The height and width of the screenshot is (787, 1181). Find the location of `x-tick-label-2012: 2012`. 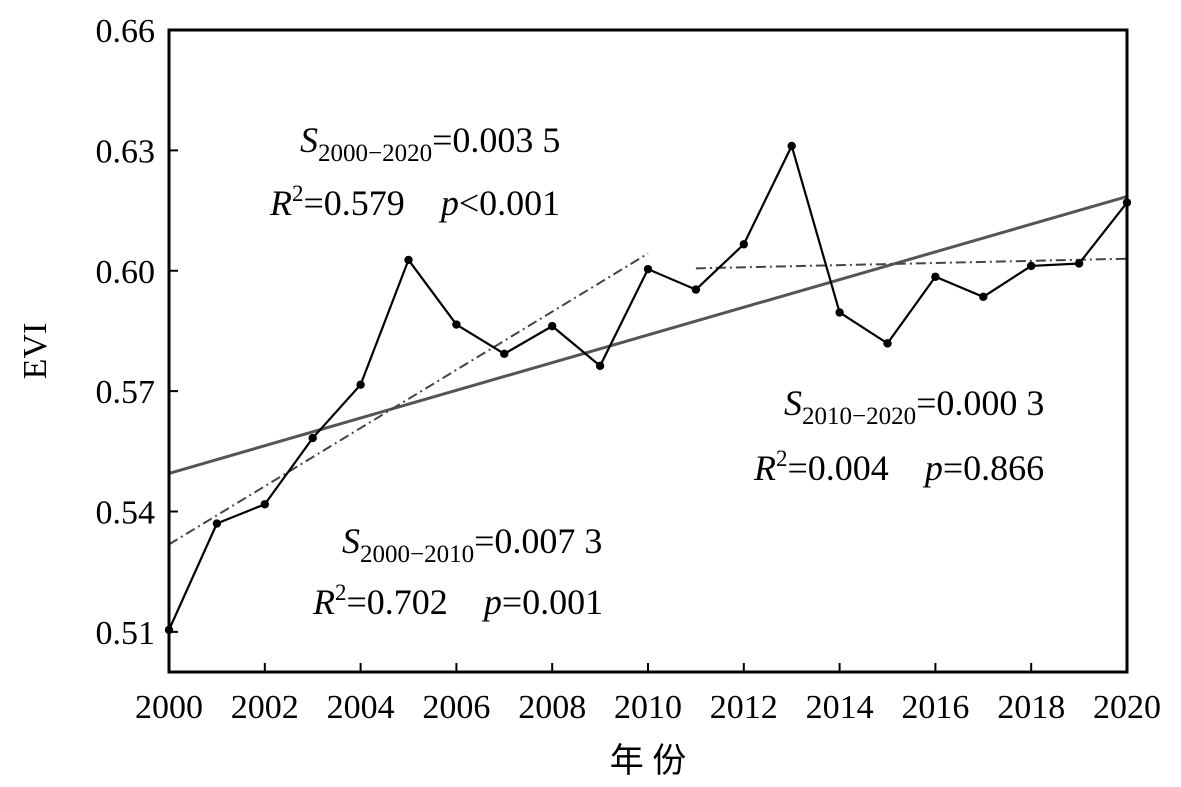

x-tick-label-2012: 2012 is located at coordinates (744, 707).